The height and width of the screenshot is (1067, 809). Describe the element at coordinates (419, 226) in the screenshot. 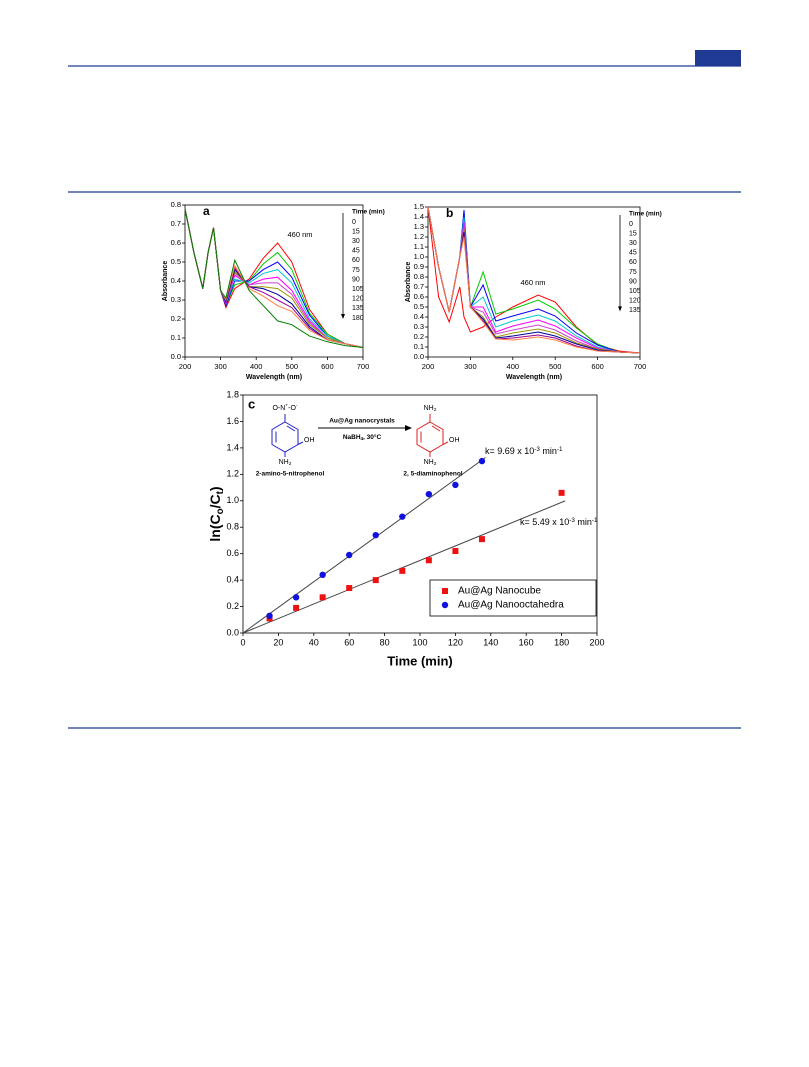

I see `y-tick-label: 1.3` at that location.